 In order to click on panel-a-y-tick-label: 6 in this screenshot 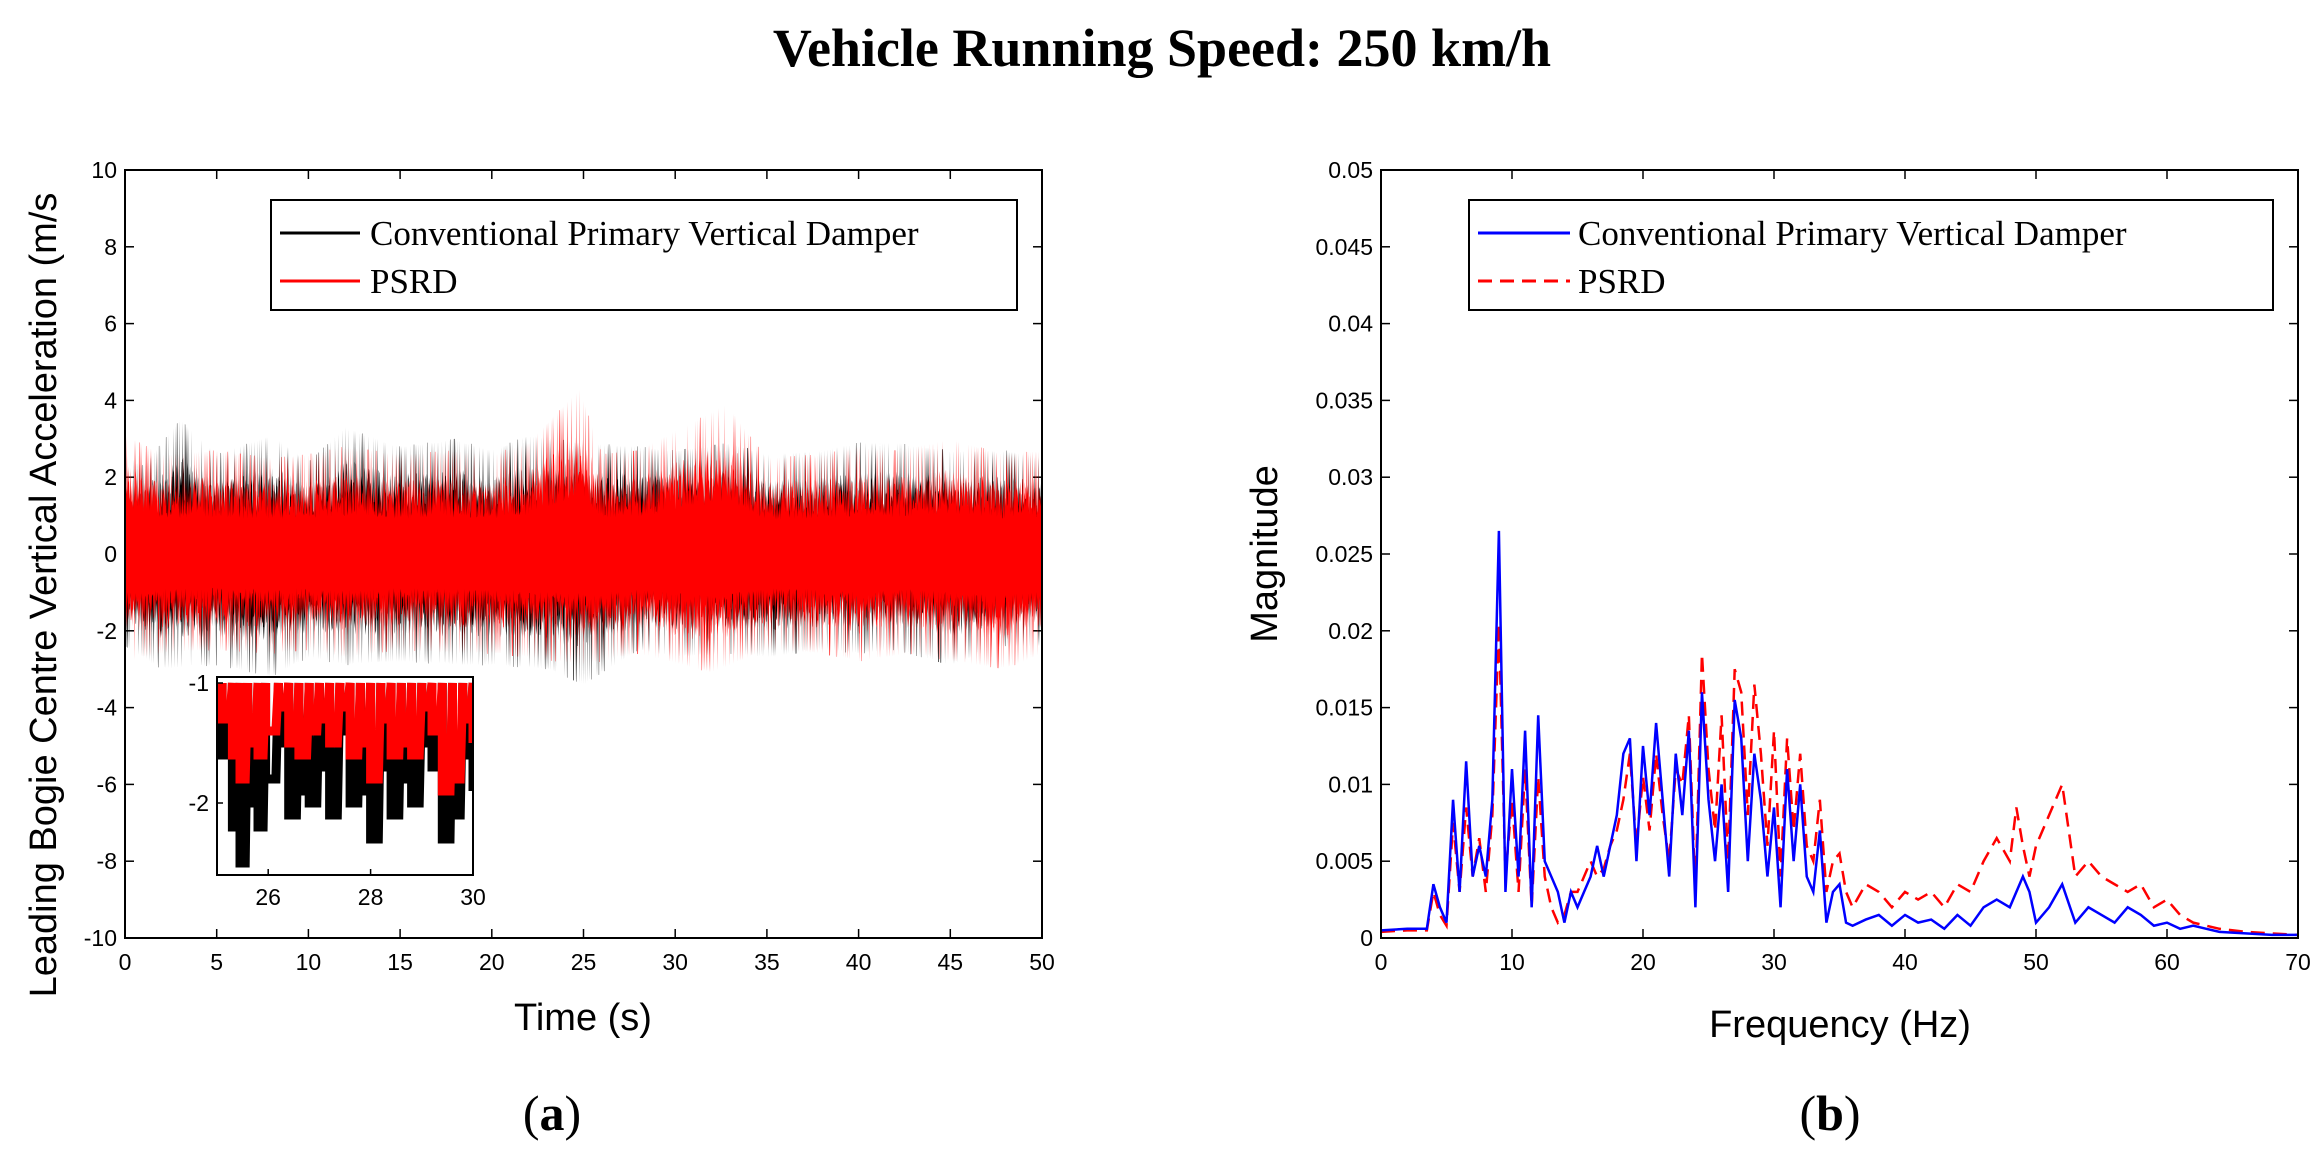, I will do `click(110, 324)`.